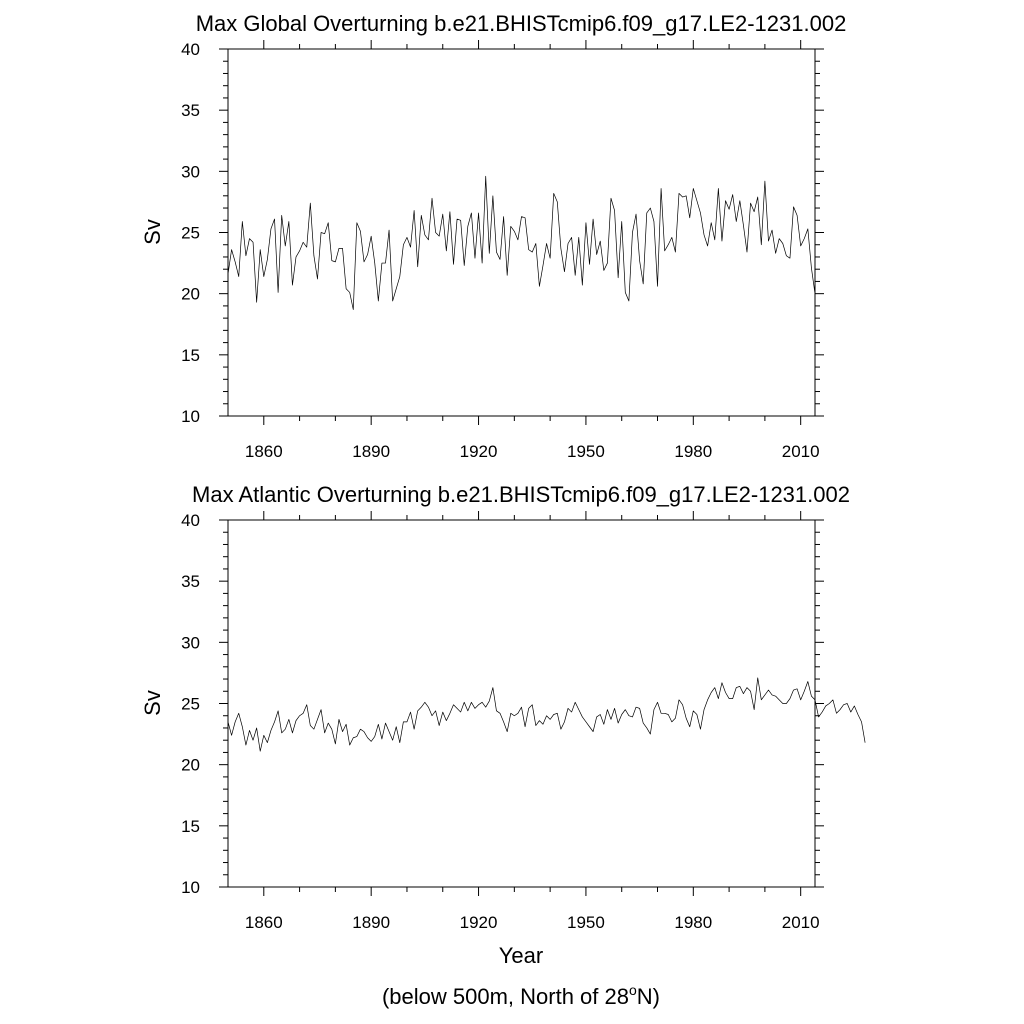 This screenshot has height=1024, width=1024. What do you see at coordinates (532, 922) in the screenshot?
I see `atlantic-x-tick-labels: 1860 1890 1920 1950 1980 2010` at bounding box center [532, 922].